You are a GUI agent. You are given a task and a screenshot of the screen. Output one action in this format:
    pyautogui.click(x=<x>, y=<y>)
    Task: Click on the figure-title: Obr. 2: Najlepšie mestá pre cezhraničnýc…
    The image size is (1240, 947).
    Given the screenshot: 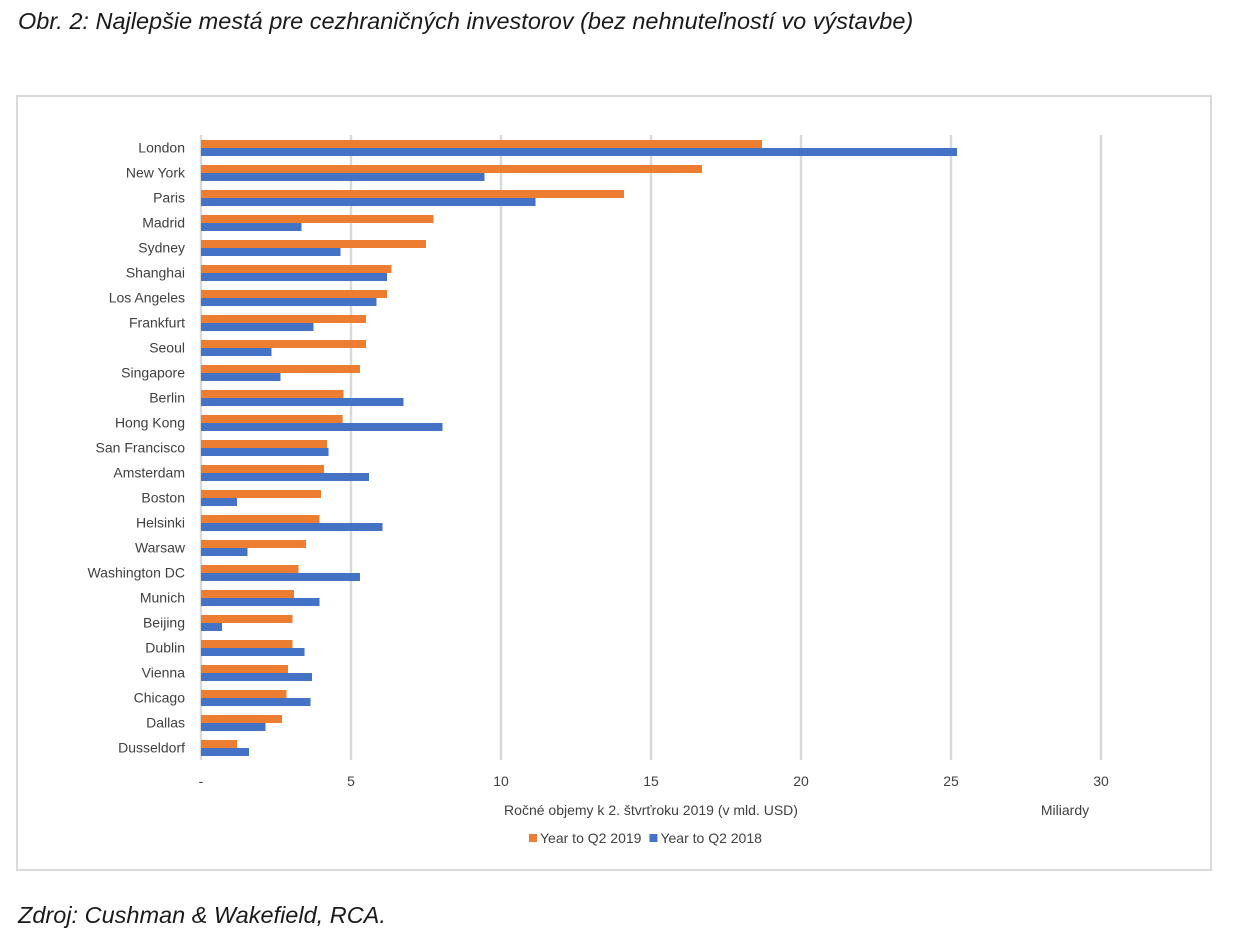 What is the action you would take?
    pyautogui.click(x=466, y=21)
    